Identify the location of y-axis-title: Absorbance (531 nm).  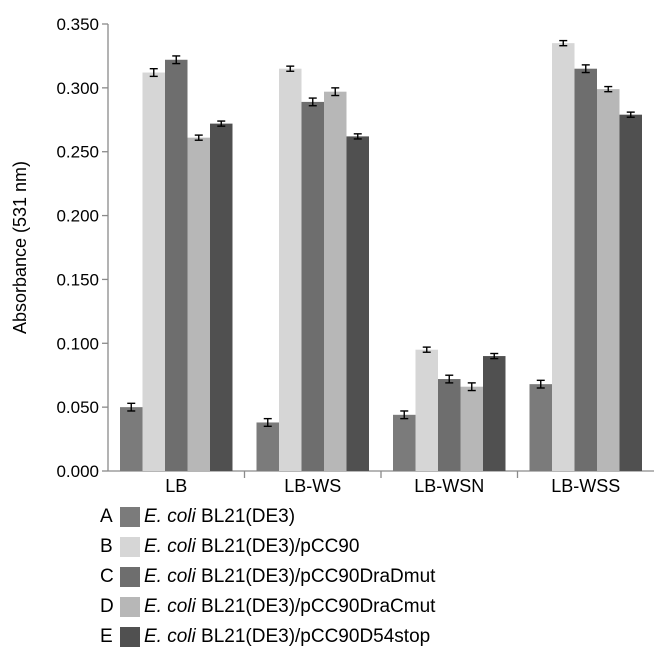
(20, 247).